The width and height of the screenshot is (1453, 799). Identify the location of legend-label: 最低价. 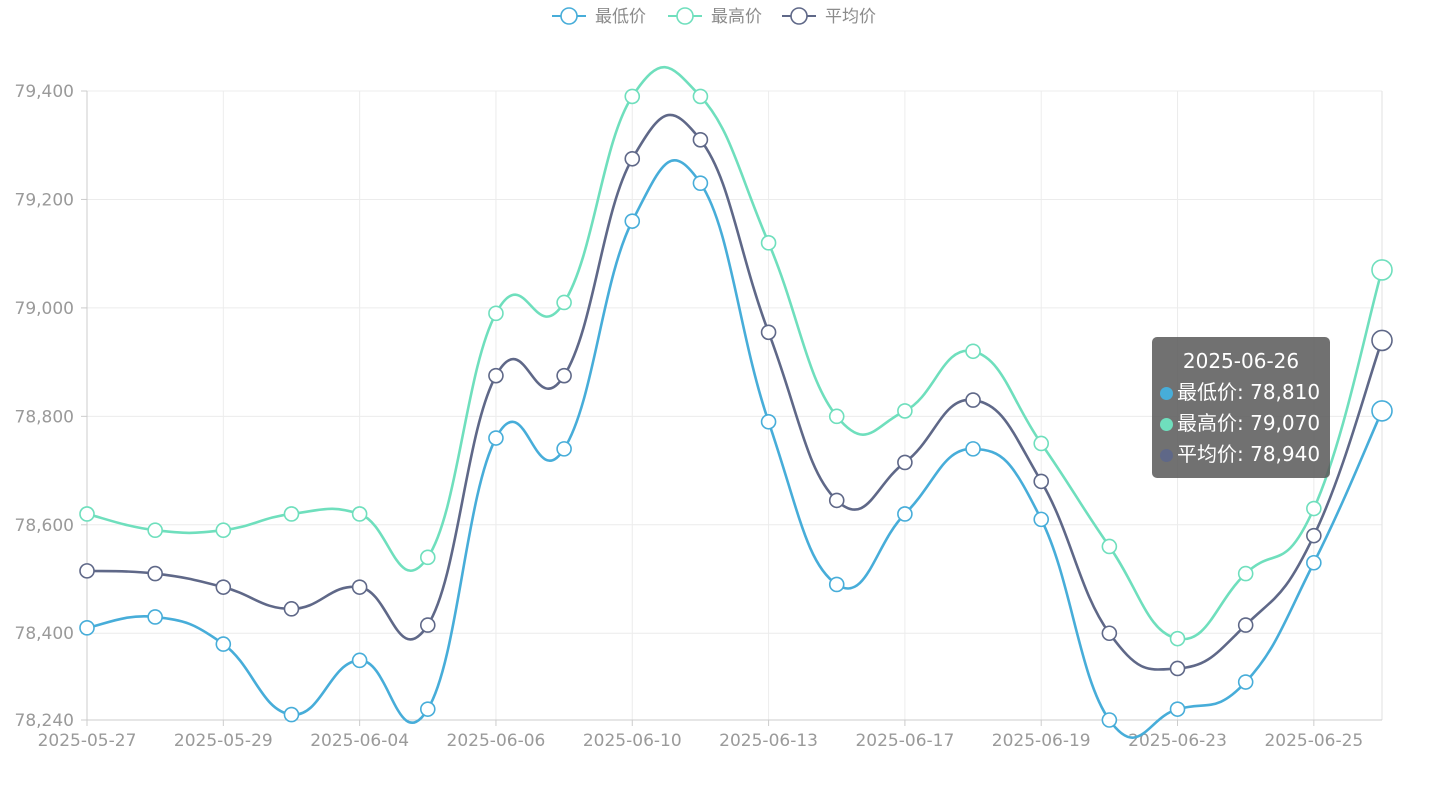
(620, 17).